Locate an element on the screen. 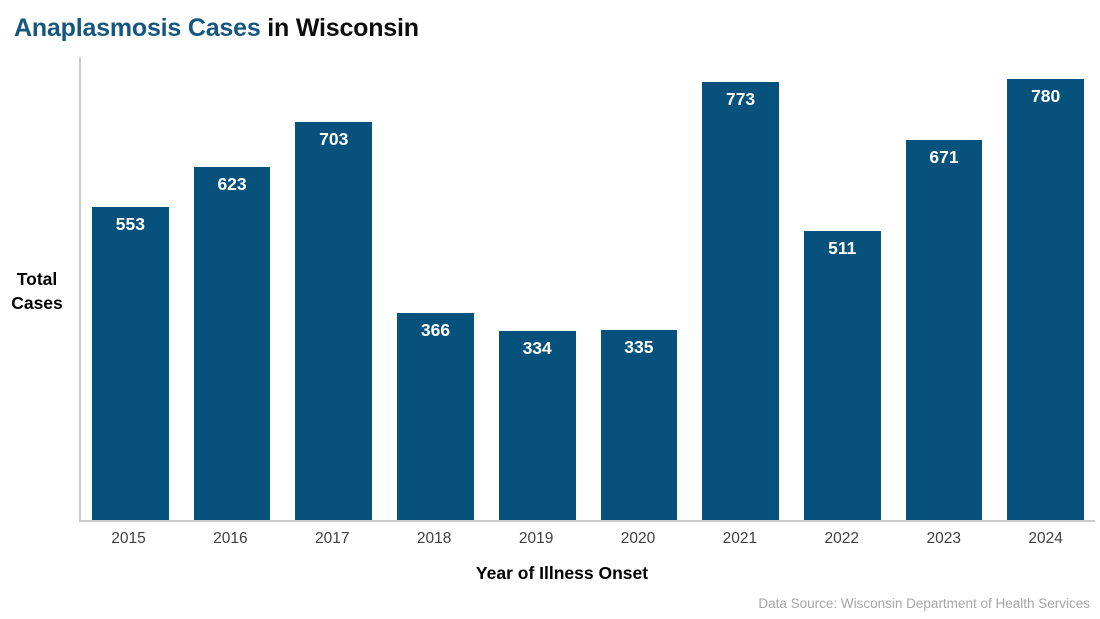 The height and width of the screenshot is (619, 1100). bar-column-2020: 335 is located at coordinates (639, 288).